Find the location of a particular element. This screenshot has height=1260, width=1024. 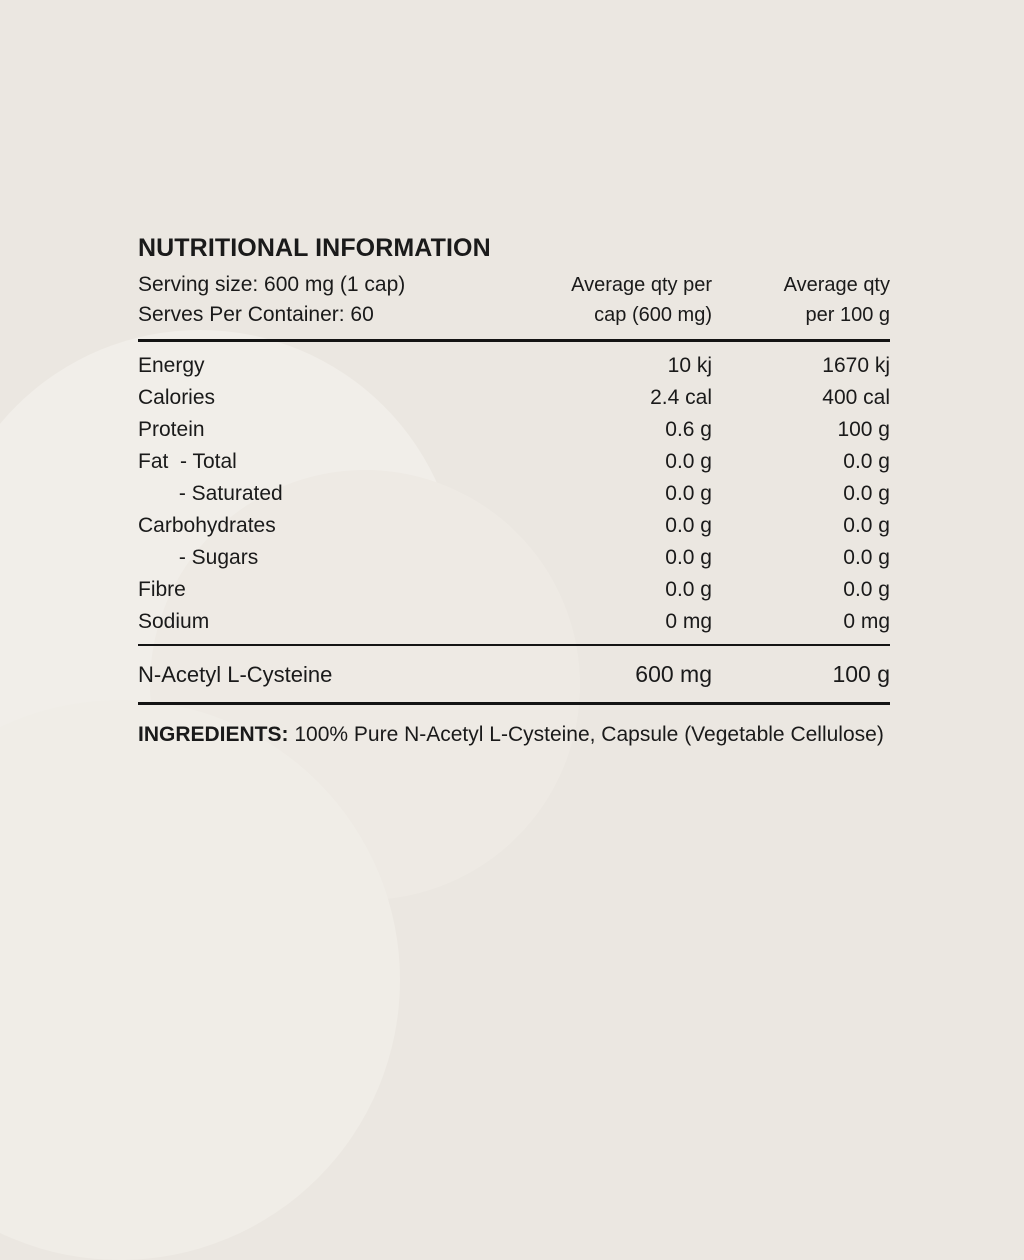

active-ingredient-row: N-Acetyl L-Cysteine 600 mg 100 g is located at coordinates (514, 674).